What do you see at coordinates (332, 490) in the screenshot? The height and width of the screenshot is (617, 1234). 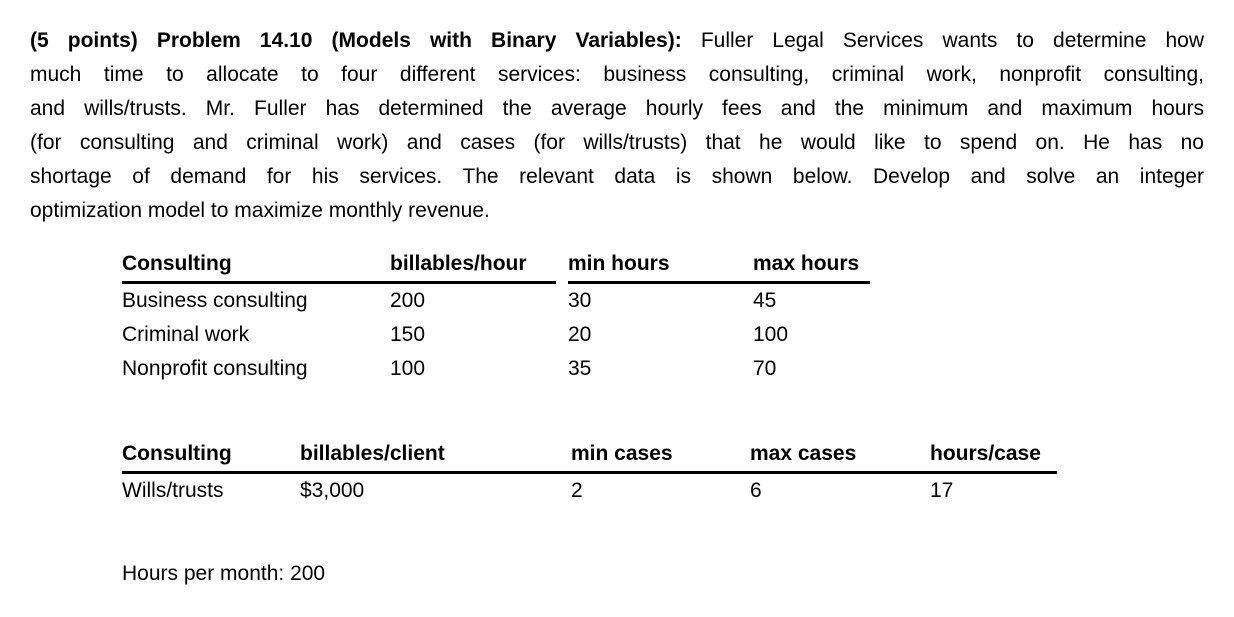 I see `cases-table-cell-billables: $3,000` at bounding box center [332, 490].